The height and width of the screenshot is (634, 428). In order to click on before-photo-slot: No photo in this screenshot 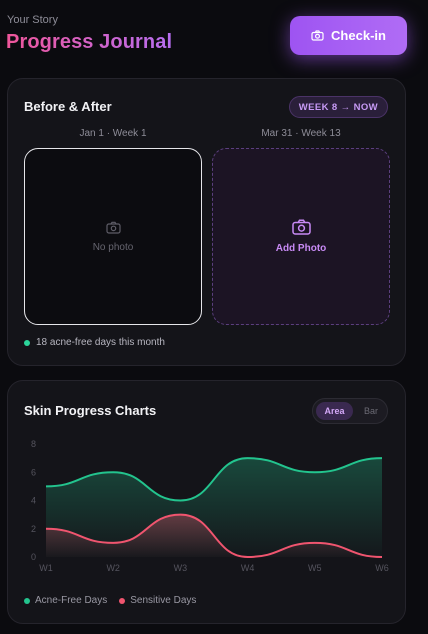, I will do `click(113, 236)`.